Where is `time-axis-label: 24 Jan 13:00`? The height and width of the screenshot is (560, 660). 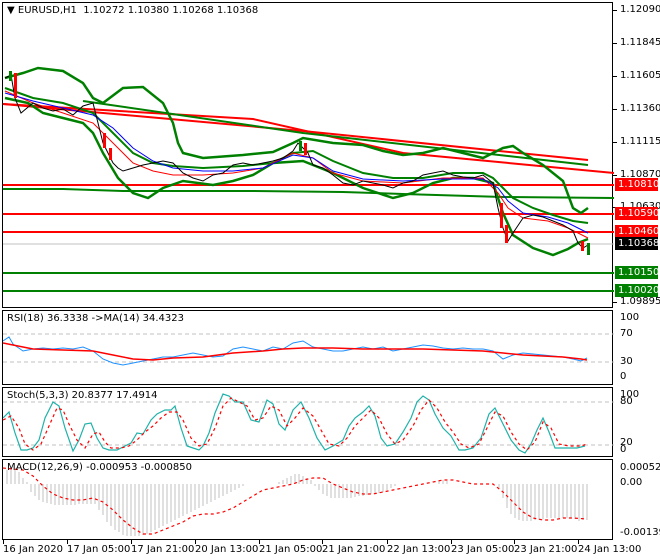
time-axis-label: 24 Jan 13:00 is located at coordinates (610, 549).